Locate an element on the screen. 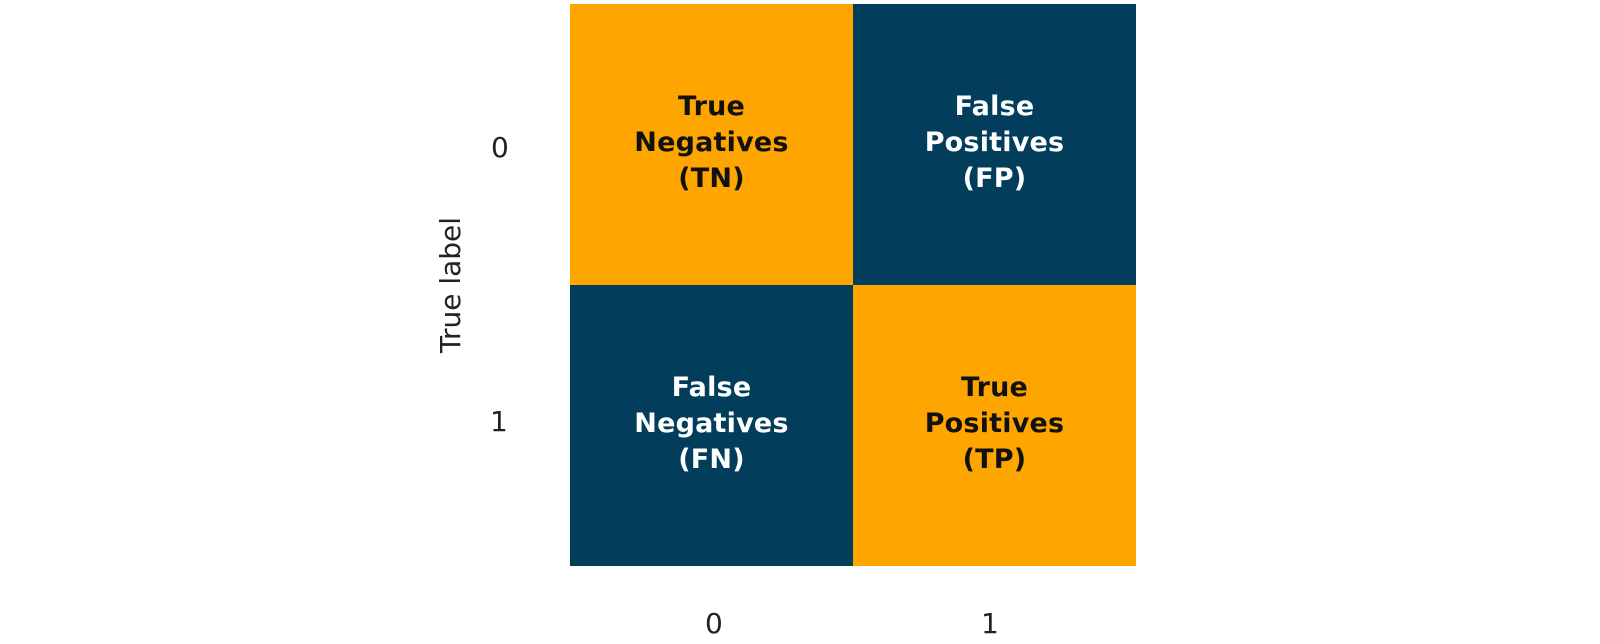  y-axis-label: True label is located at coordinates (450, 285).